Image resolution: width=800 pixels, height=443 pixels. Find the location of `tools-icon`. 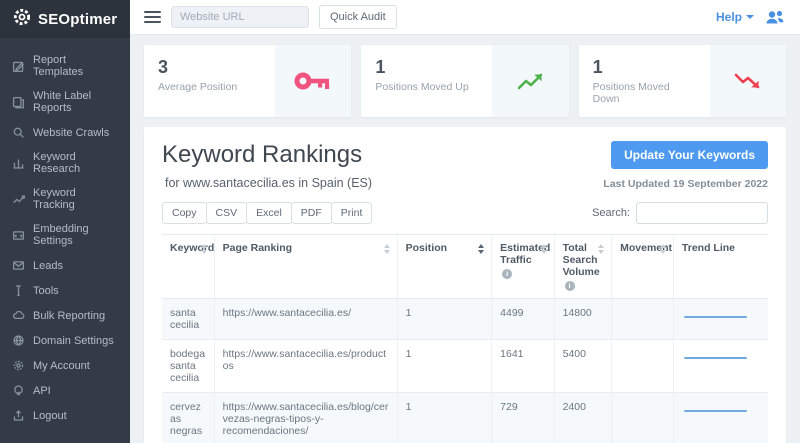

tools-icon is located at coordinates (18, 291).